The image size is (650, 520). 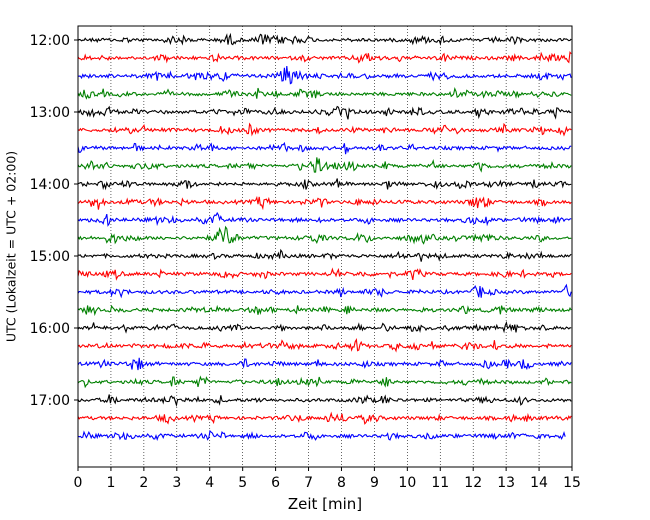 What do you see at coordinates (506, 483) in the screenshot?
I see `x-tick-label: 13` at bounding box center [506, 483].